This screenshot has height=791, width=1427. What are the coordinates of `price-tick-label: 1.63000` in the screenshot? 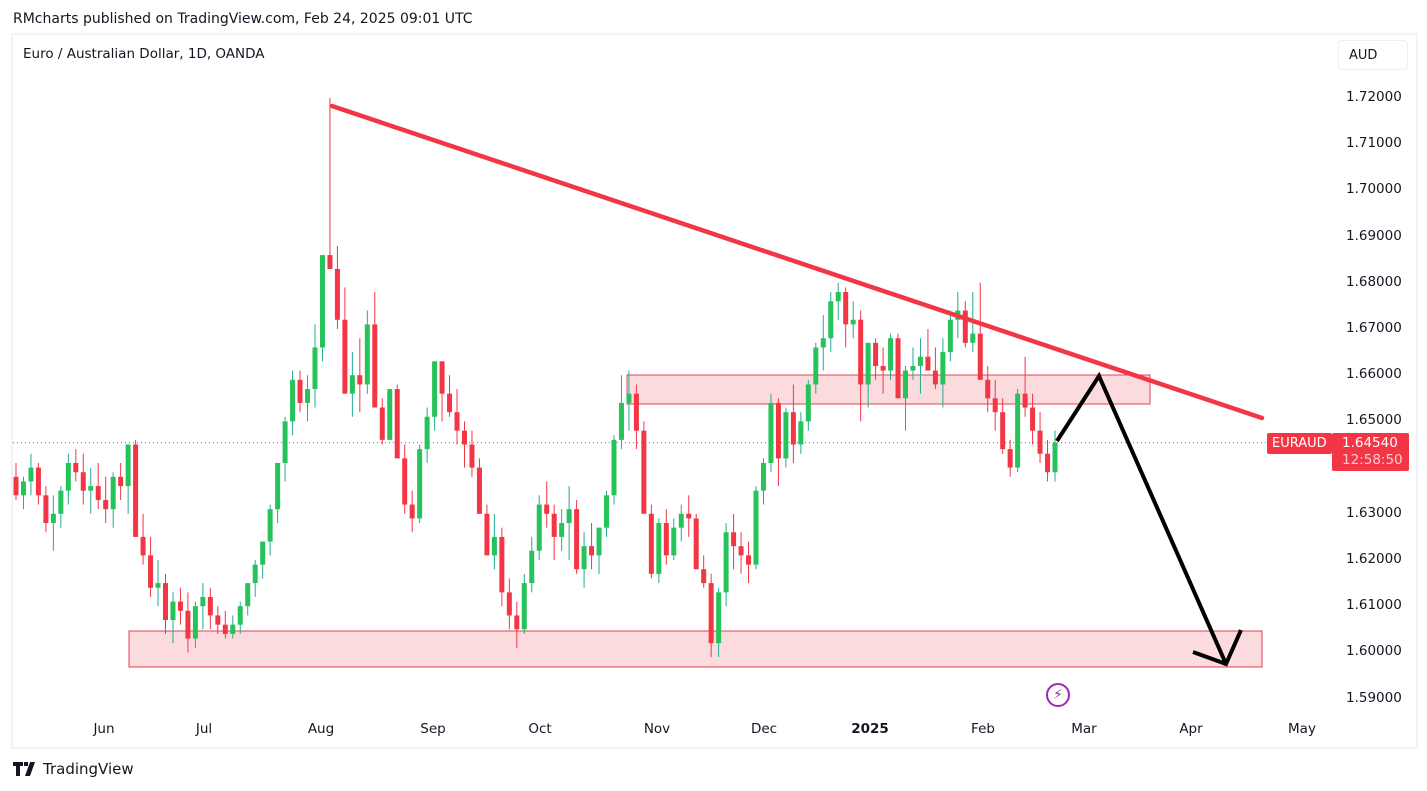 It's located at (1374, 512).